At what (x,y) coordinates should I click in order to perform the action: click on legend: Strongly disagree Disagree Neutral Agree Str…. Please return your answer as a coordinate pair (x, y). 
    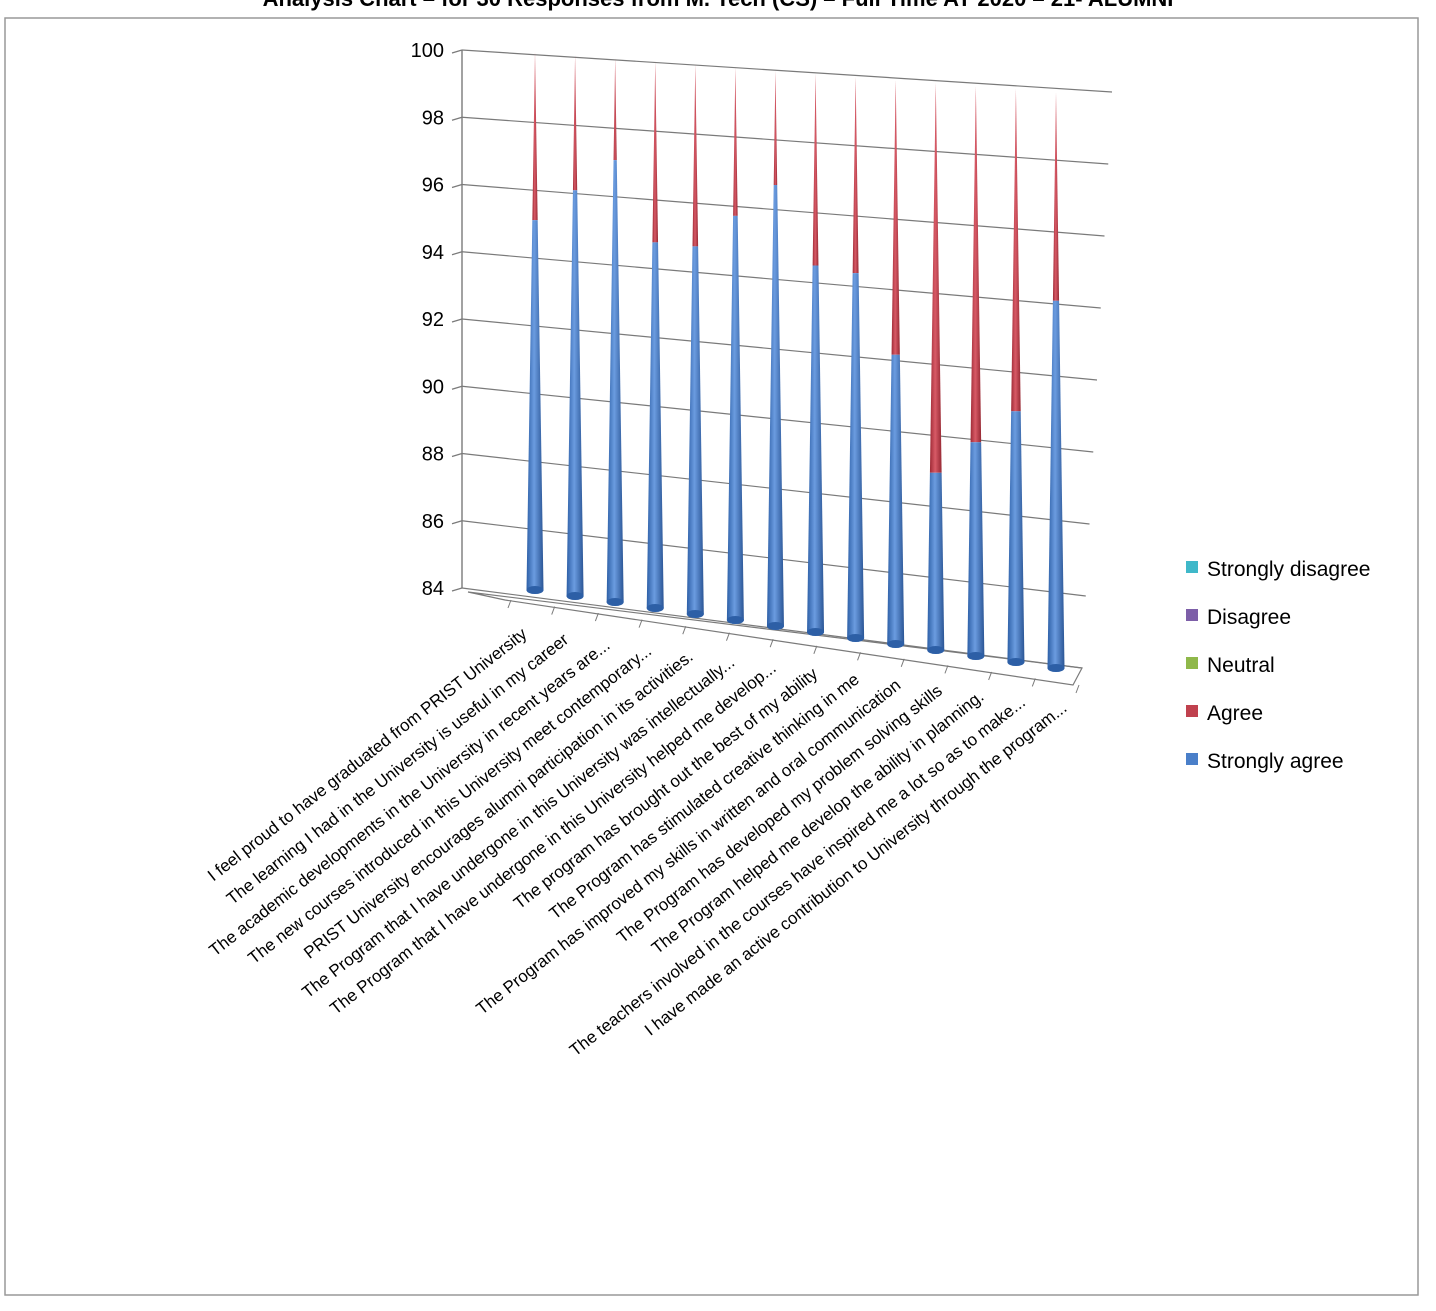
    Looking at the image, I should click on (1278, 665).